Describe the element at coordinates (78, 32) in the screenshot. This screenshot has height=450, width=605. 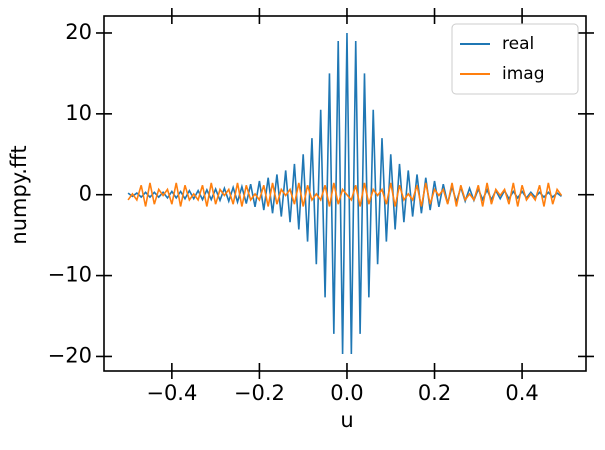
I see `y-tick-label: 20` at that location.